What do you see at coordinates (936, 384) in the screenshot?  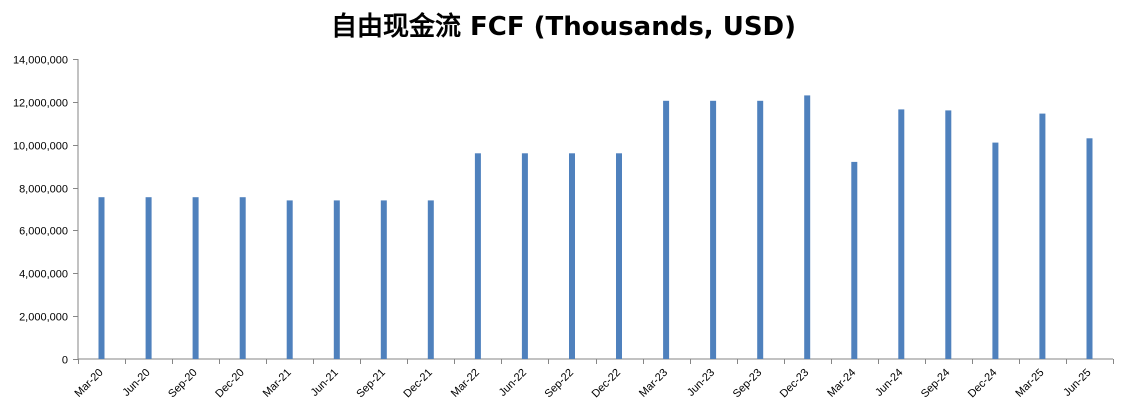 I see `x-tick-label: Sep-24` at bounding box center [936, 384].